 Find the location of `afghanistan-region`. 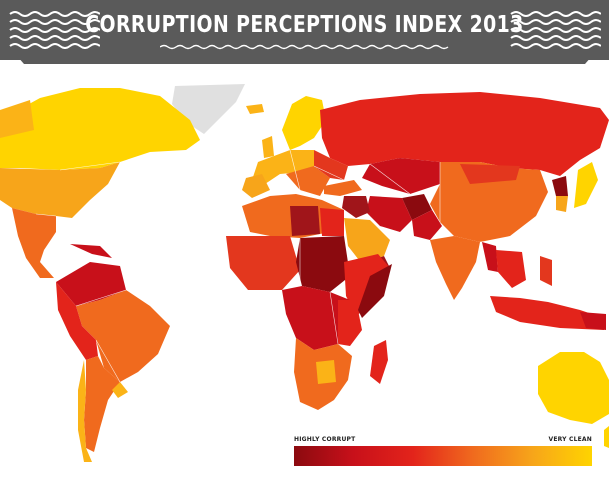

afghanistan-region is located at coordinates (417, 207).